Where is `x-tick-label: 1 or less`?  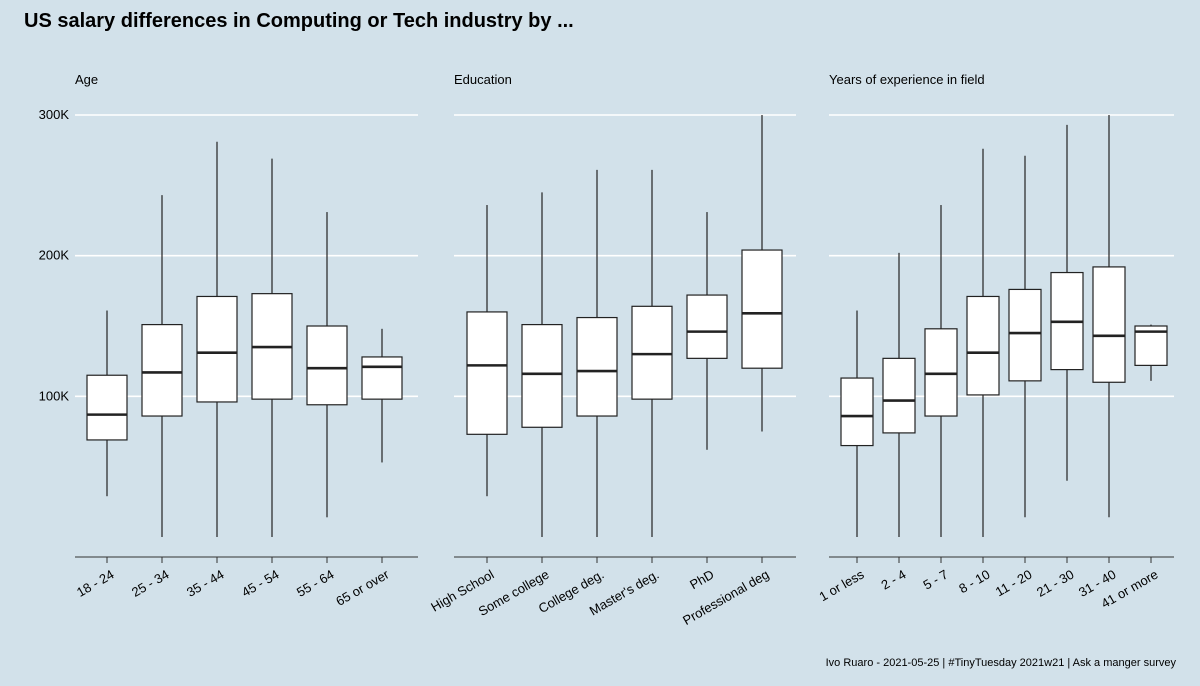 x-tick-label: 1 or less is located at coordinates (841, 585).